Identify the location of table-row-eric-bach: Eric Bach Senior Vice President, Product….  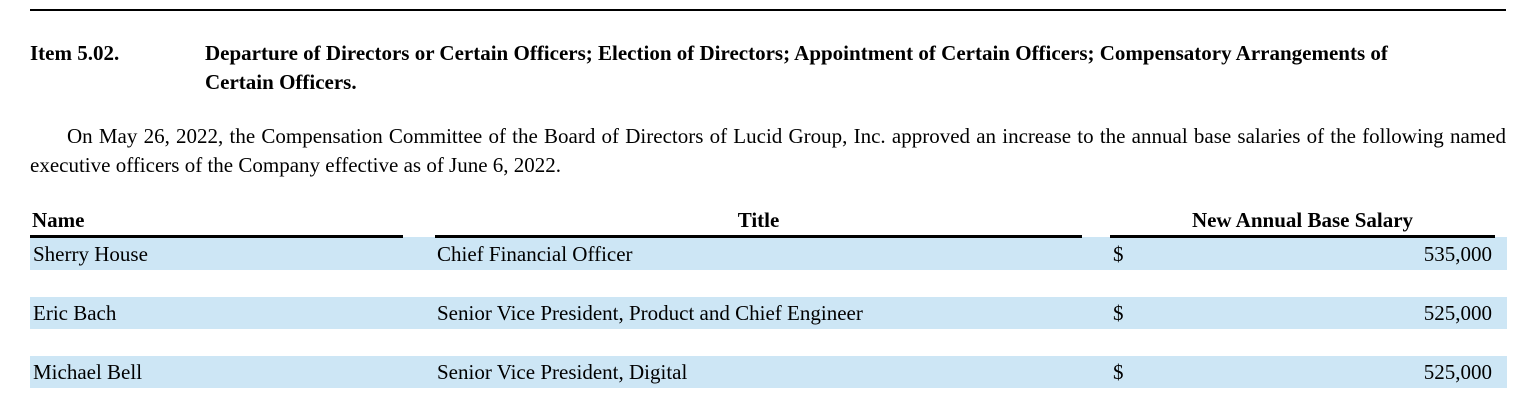
(768, 313).